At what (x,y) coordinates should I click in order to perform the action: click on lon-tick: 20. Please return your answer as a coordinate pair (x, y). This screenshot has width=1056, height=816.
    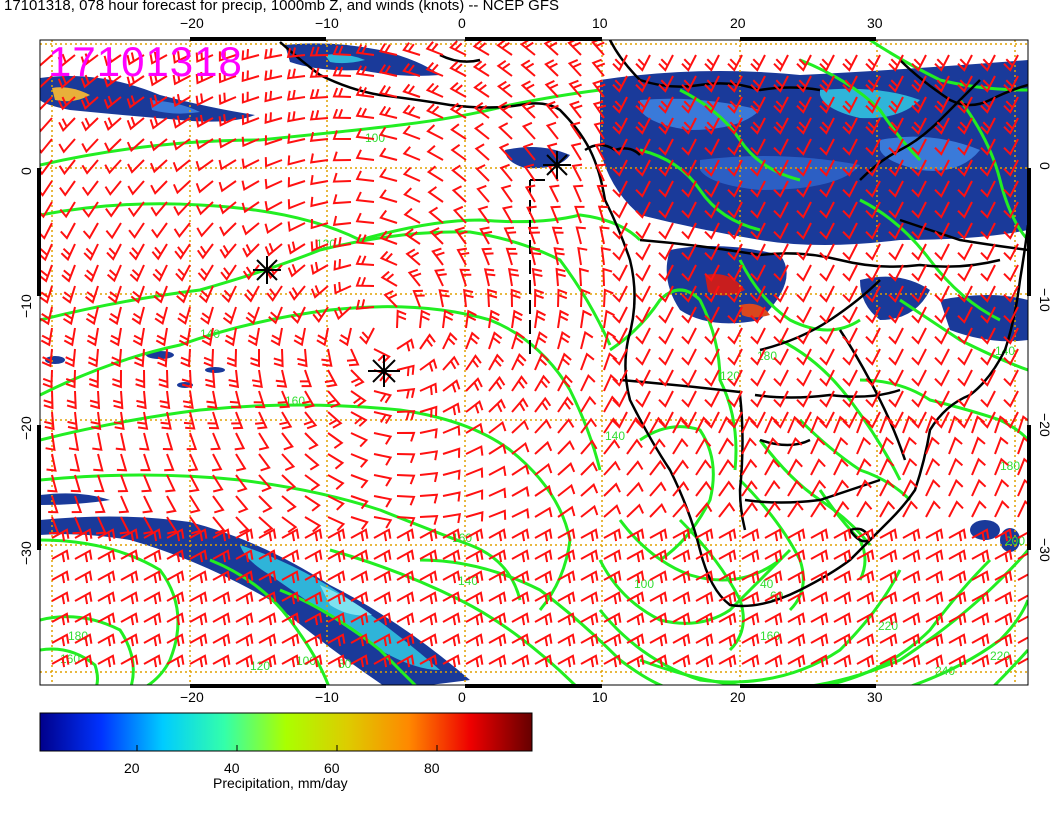
    Looking at the image, I should click on (738, 697).